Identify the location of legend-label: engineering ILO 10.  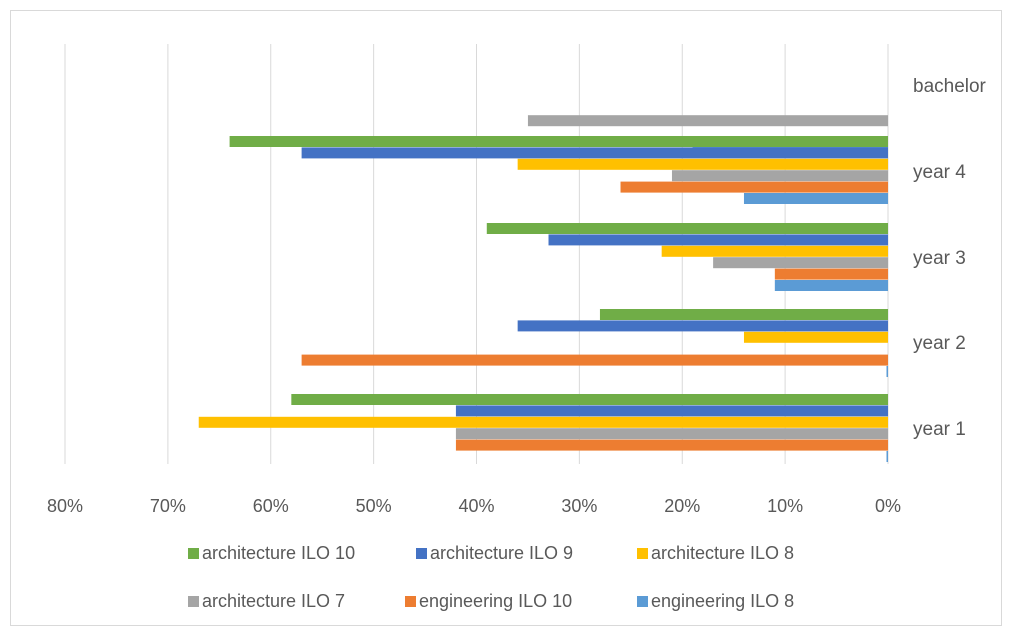
(495, 601).